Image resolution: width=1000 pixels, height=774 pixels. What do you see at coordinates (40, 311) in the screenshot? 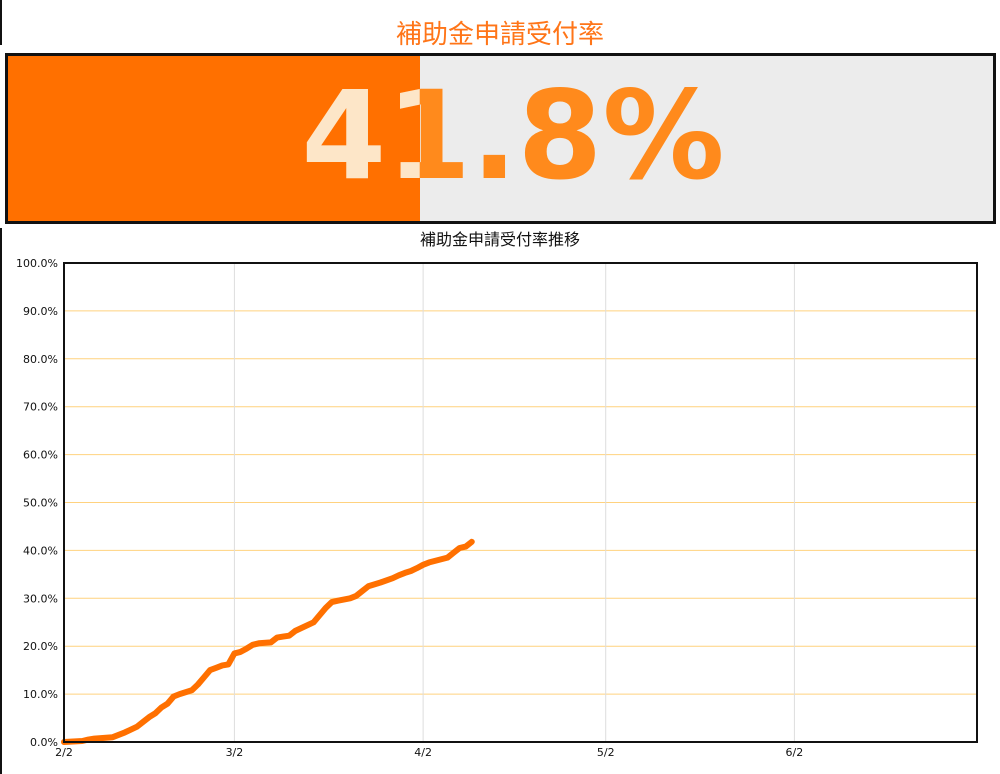
I see `y-tick-label: 90.0%` at bounding box center [40, 311].